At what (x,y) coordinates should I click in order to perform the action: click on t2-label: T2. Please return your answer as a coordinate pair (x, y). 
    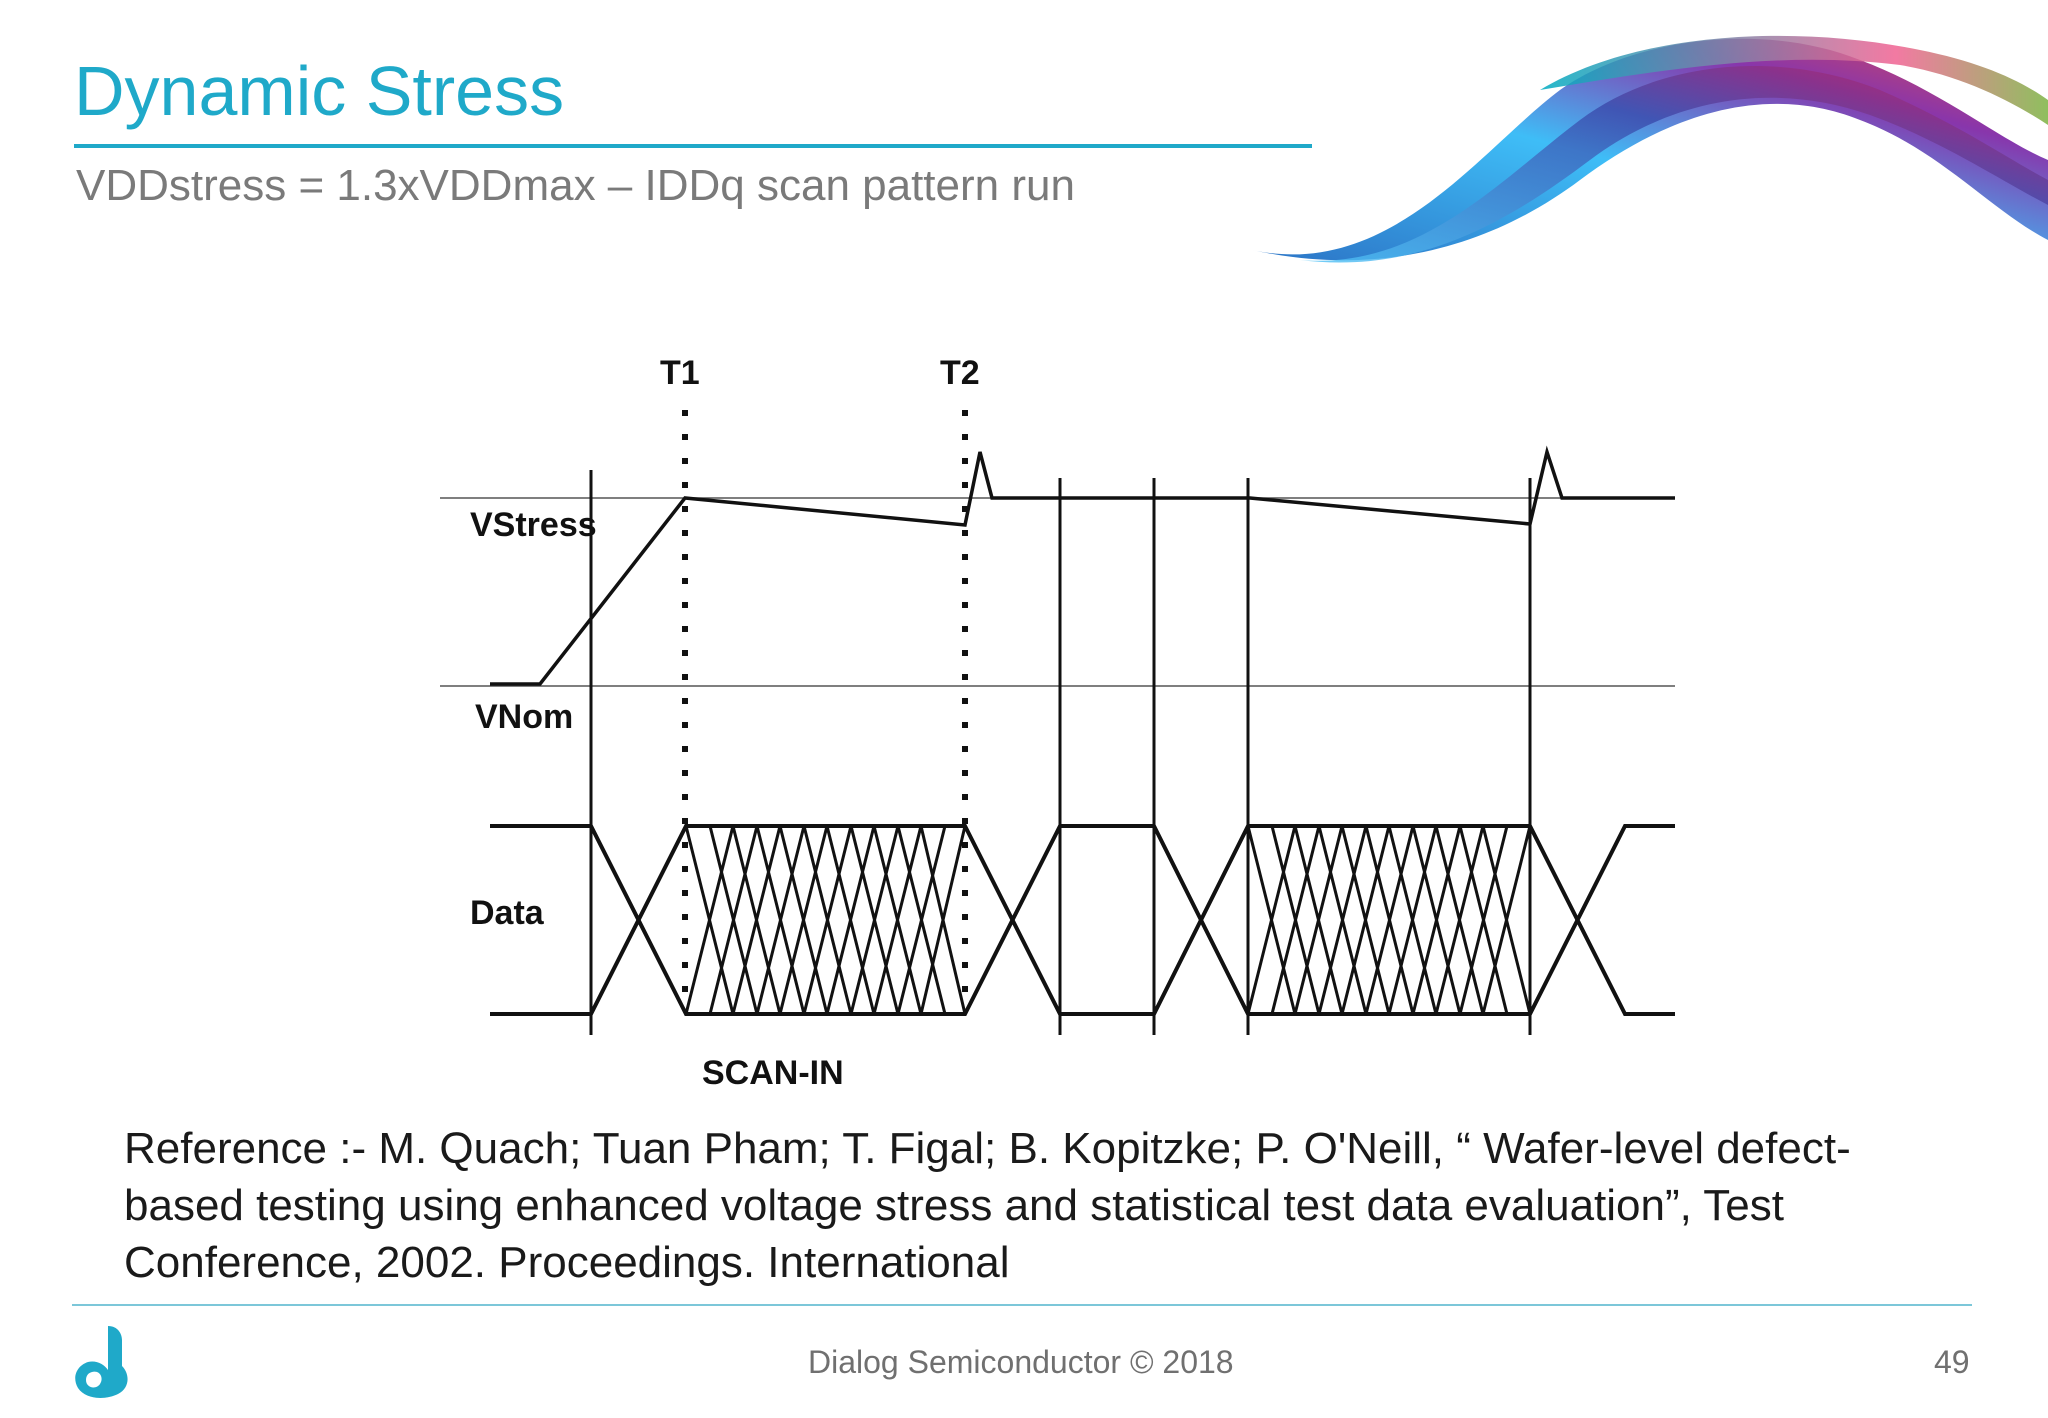
    Looking at the image, I should click on (960, 373).